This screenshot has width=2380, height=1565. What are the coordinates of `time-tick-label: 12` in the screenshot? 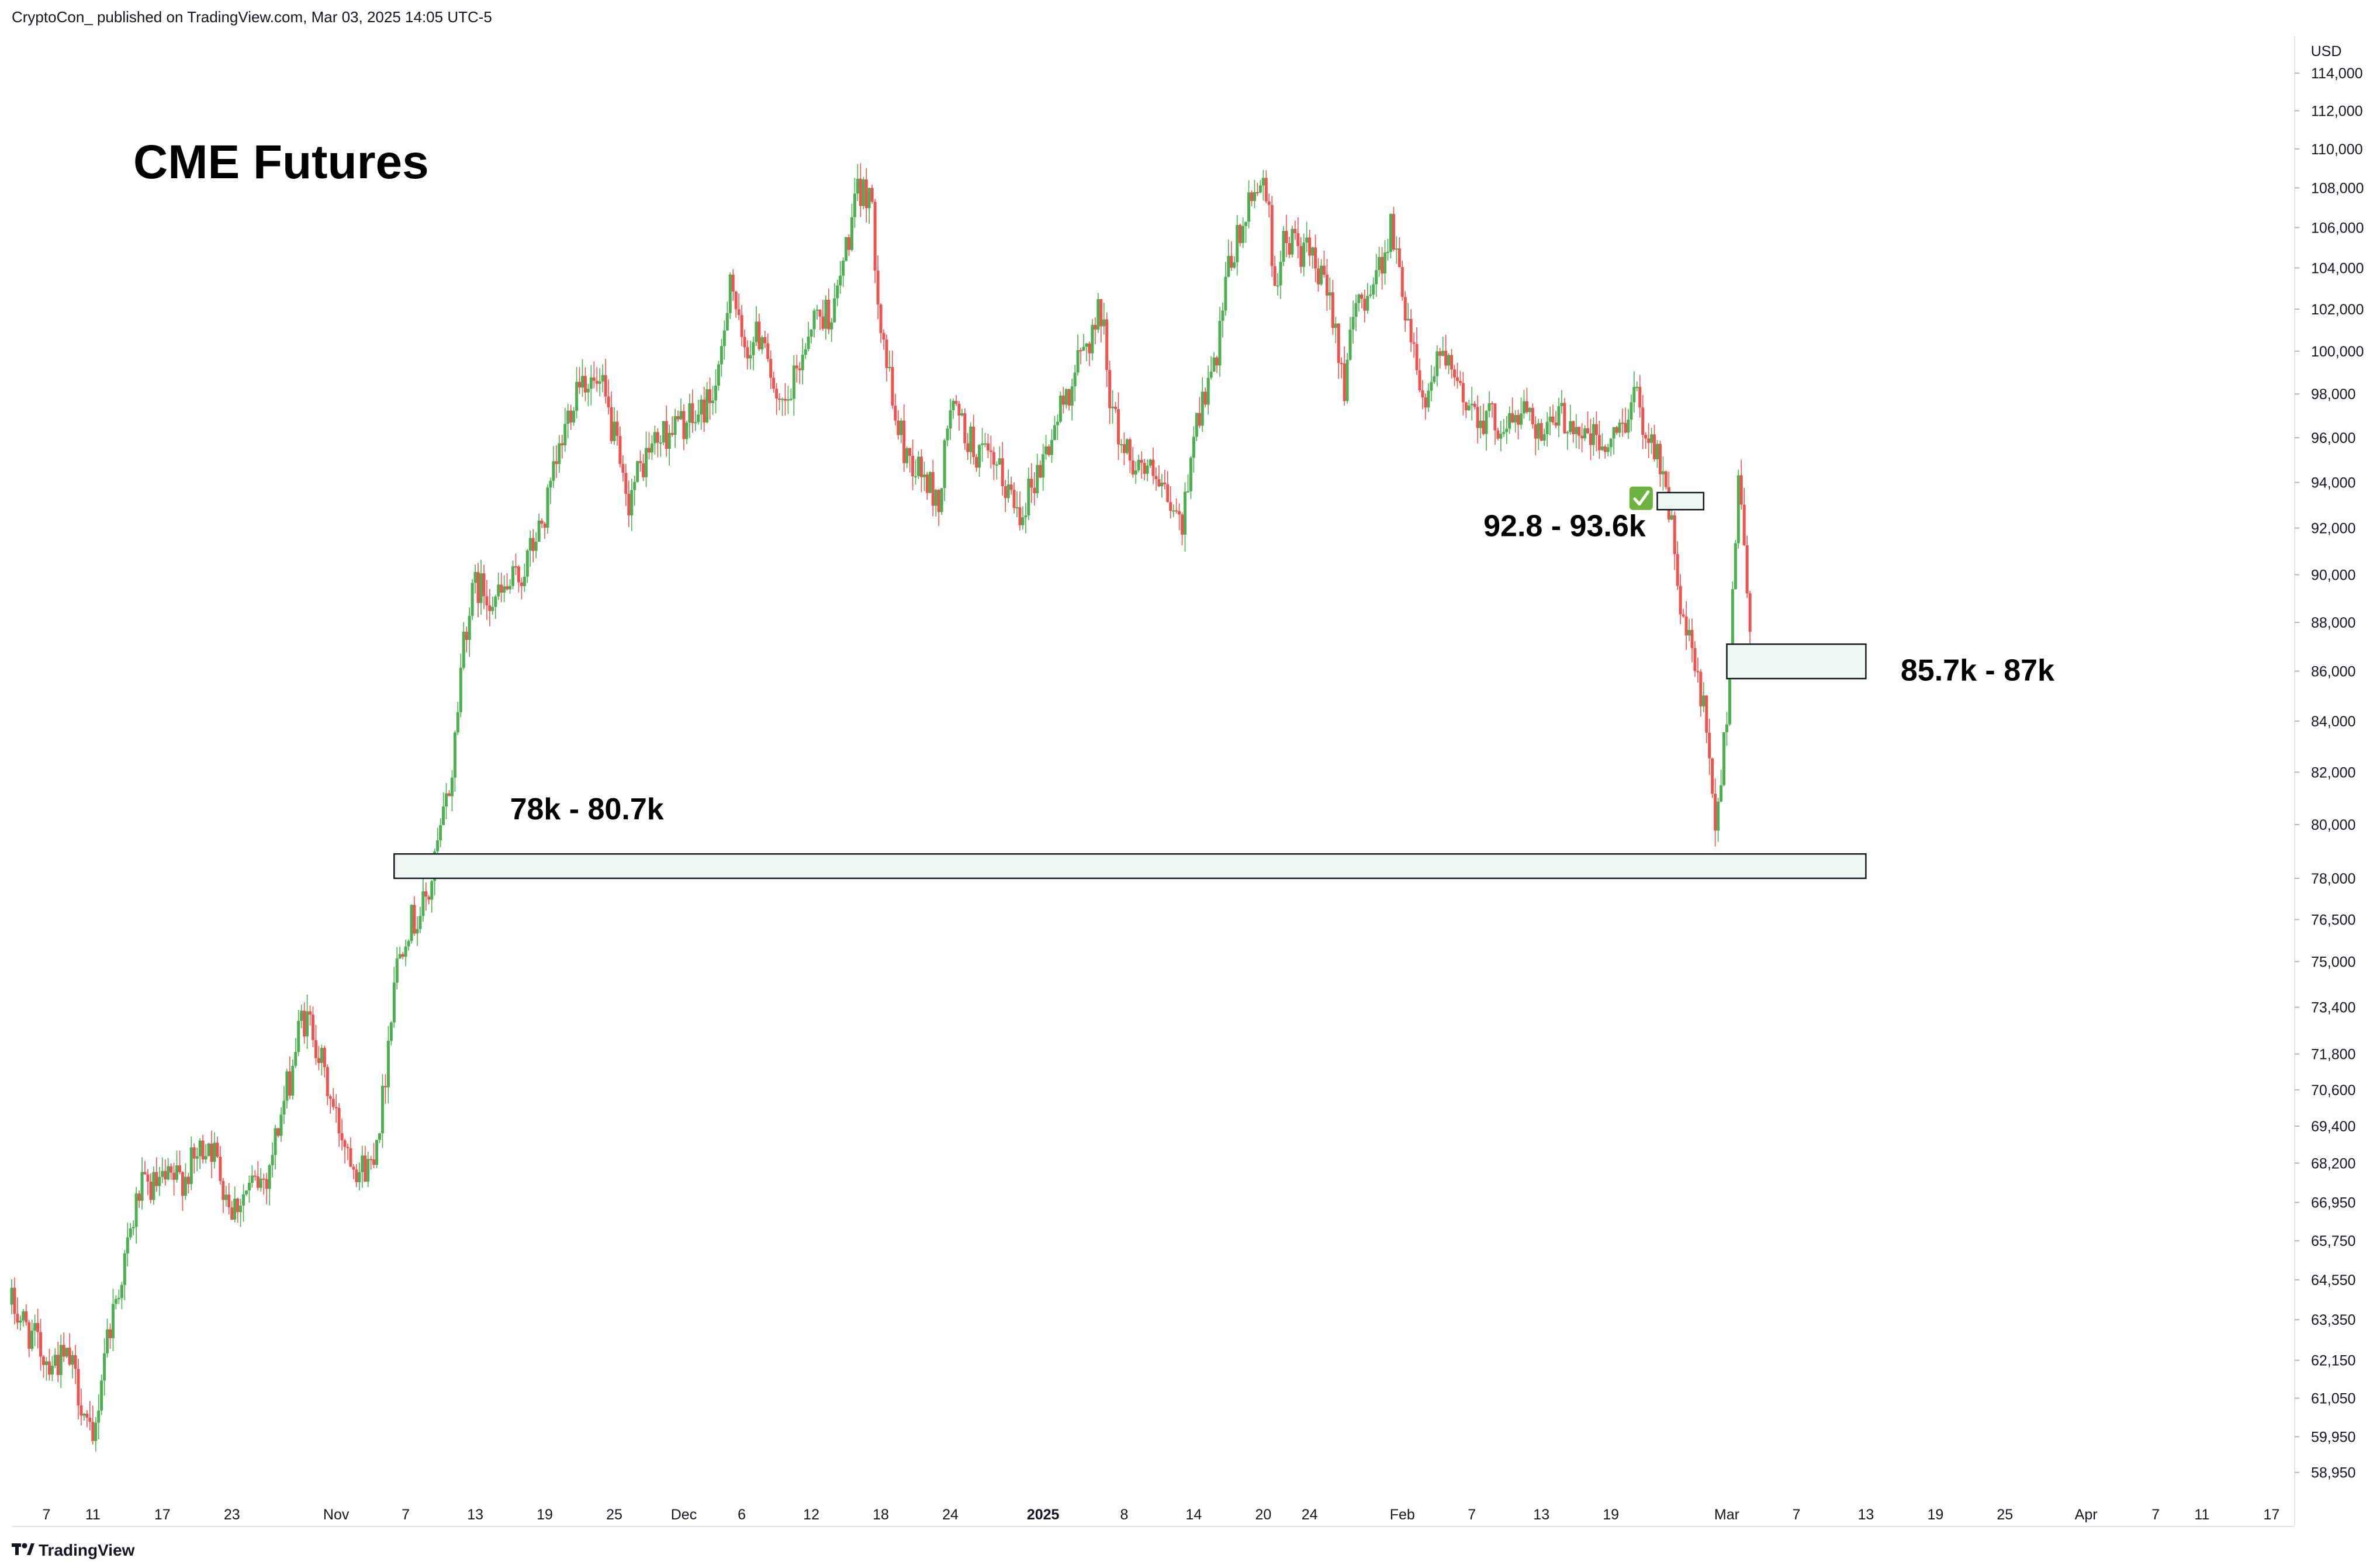 It's located at (811, 1515).